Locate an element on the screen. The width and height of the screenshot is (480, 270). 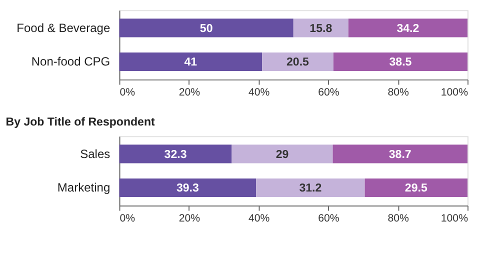
y-tick-label: Marketing is located at coordinates (83, 187).